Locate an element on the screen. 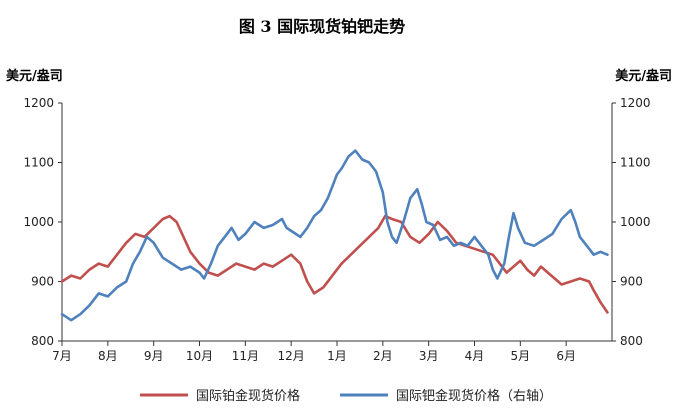  y-left-tick-label: 1200 is located at coordinates (38, 103).